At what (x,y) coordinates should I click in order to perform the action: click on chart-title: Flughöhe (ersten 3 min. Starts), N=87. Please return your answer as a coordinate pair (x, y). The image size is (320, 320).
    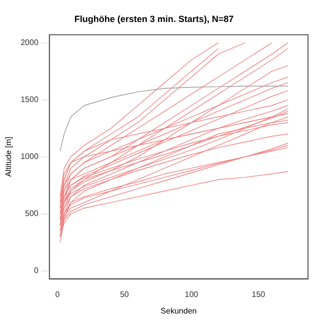
    Looking at the image, I should click on (154, 19).